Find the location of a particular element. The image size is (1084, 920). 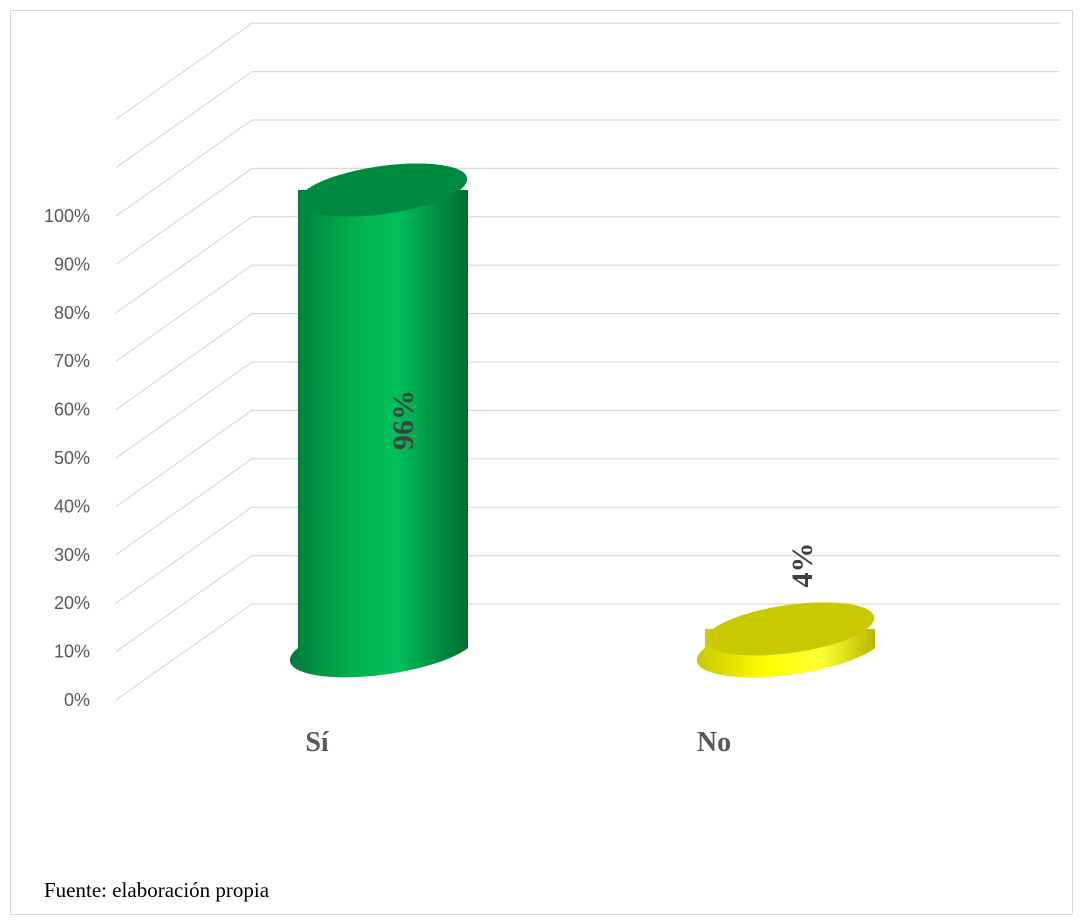

y-tick-label: 90% is located at coordinates (72, 264).